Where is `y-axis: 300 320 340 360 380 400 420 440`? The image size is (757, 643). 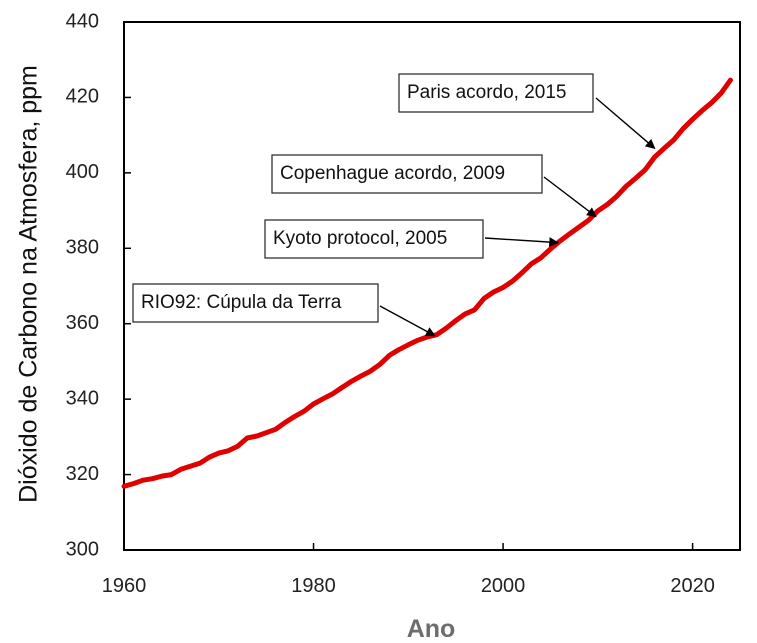 y-axis: 300 320 340 360 380 400 420 440 is located at coordinates (98, 285).